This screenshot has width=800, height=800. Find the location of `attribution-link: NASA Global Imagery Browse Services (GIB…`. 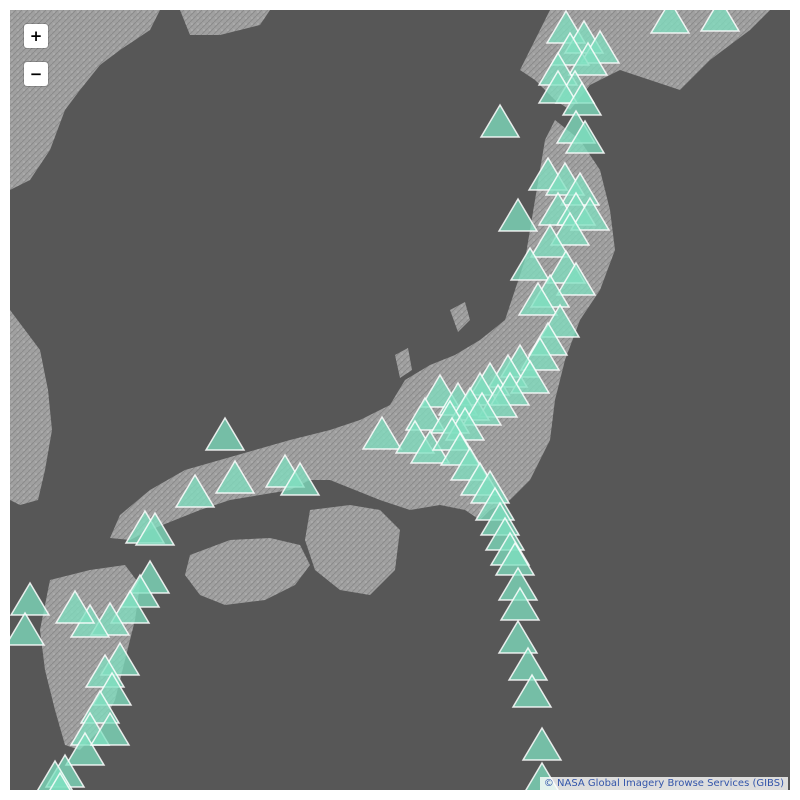

attribution-link: NASA Global Imagery Browse Services (GIB… is located at coordinates (670, 783).